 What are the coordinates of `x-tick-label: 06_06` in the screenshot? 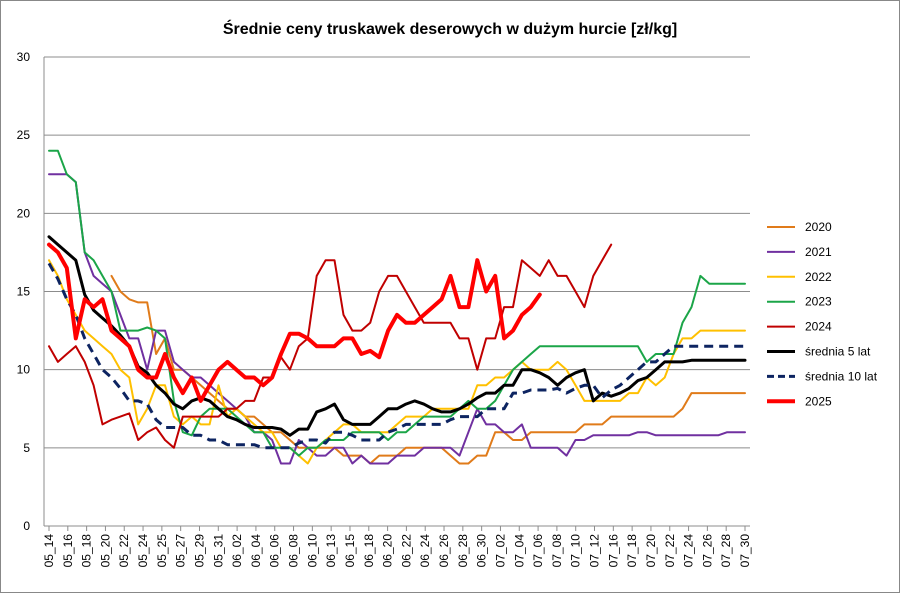 It's located at (275, 551).